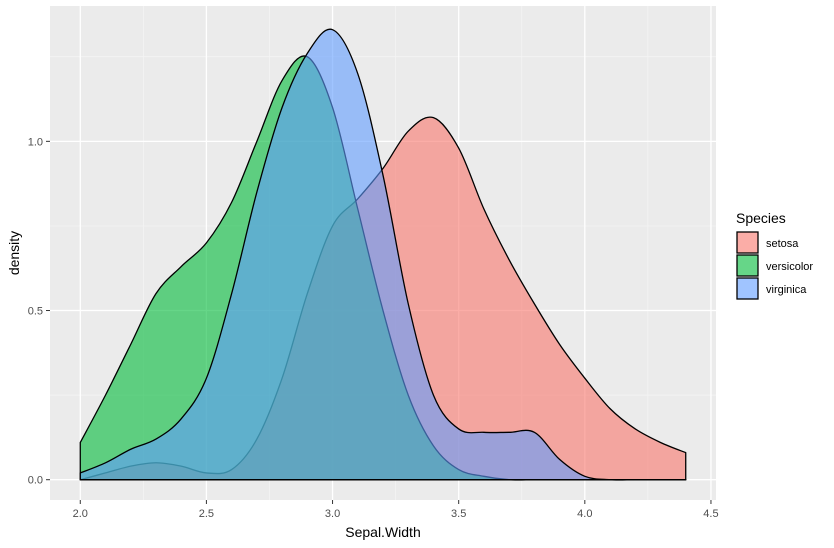 The image size is (834, 548). I want to click on legend-title: Species, so click(761, 218).